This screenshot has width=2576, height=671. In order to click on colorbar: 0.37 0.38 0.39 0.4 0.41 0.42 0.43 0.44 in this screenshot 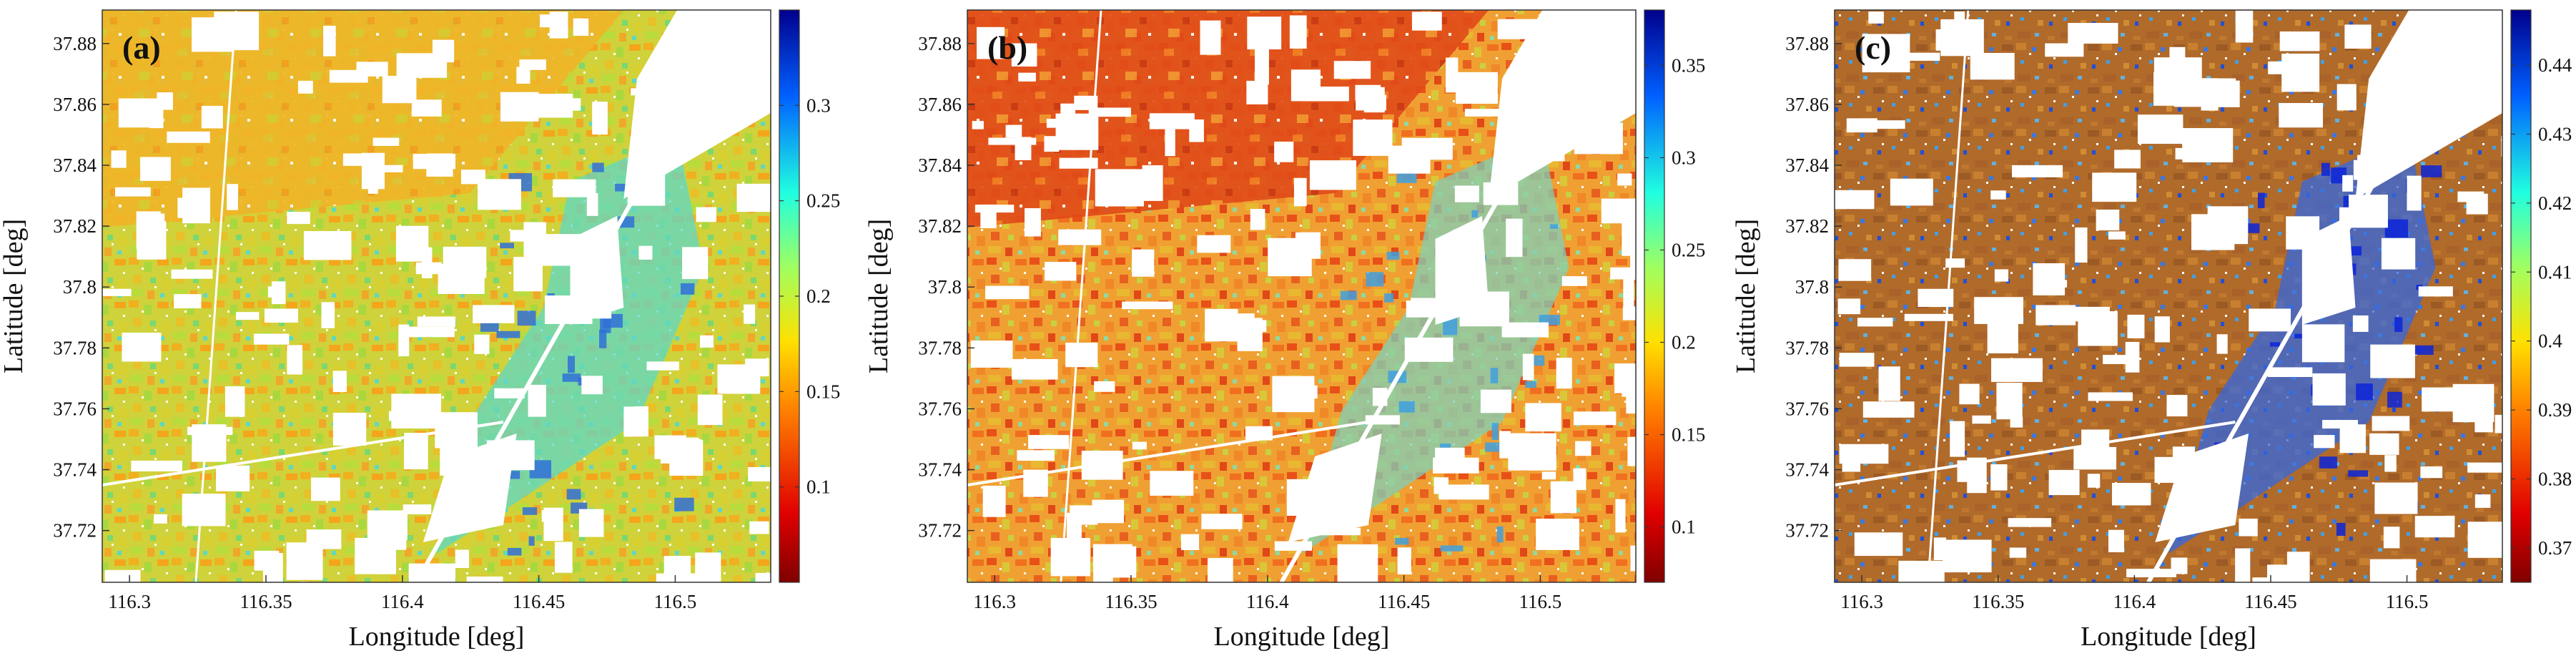, I will do `click(2541, 296)`.